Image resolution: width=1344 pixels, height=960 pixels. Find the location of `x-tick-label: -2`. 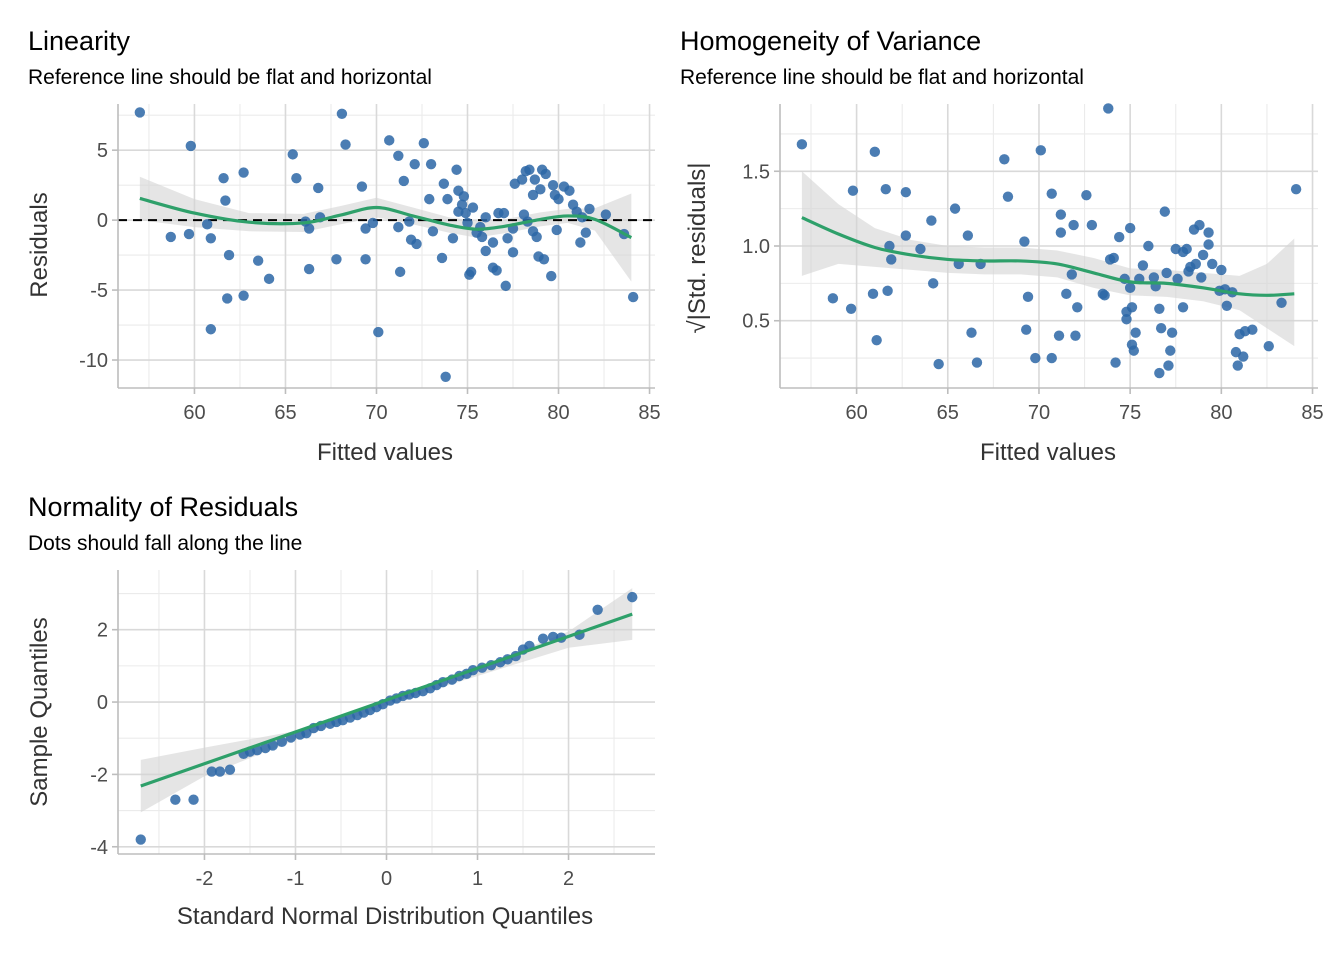

x-tick-label: -2 is located at coordinates (205, 879).